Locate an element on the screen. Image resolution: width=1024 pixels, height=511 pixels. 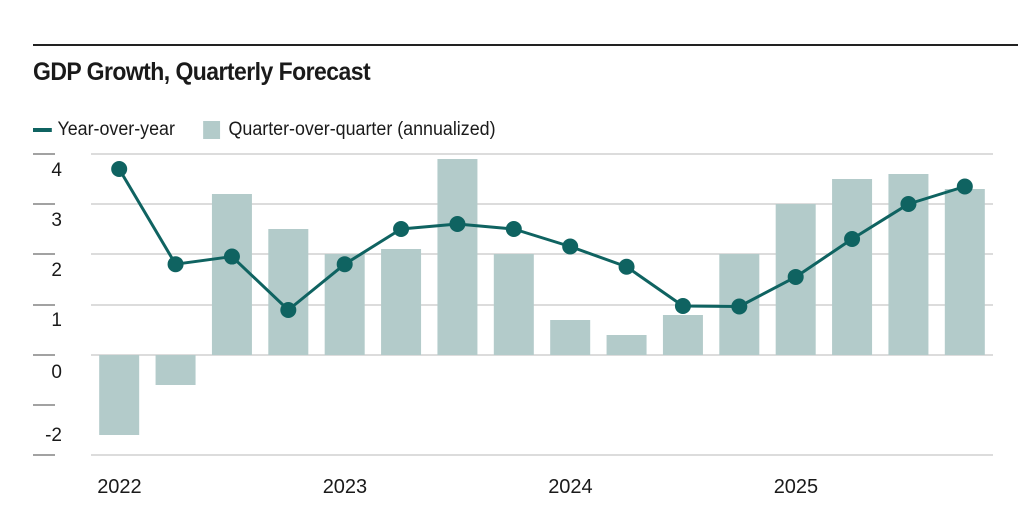
legend-item-yoy: Year-over-year is located at coordinates (104, 130).